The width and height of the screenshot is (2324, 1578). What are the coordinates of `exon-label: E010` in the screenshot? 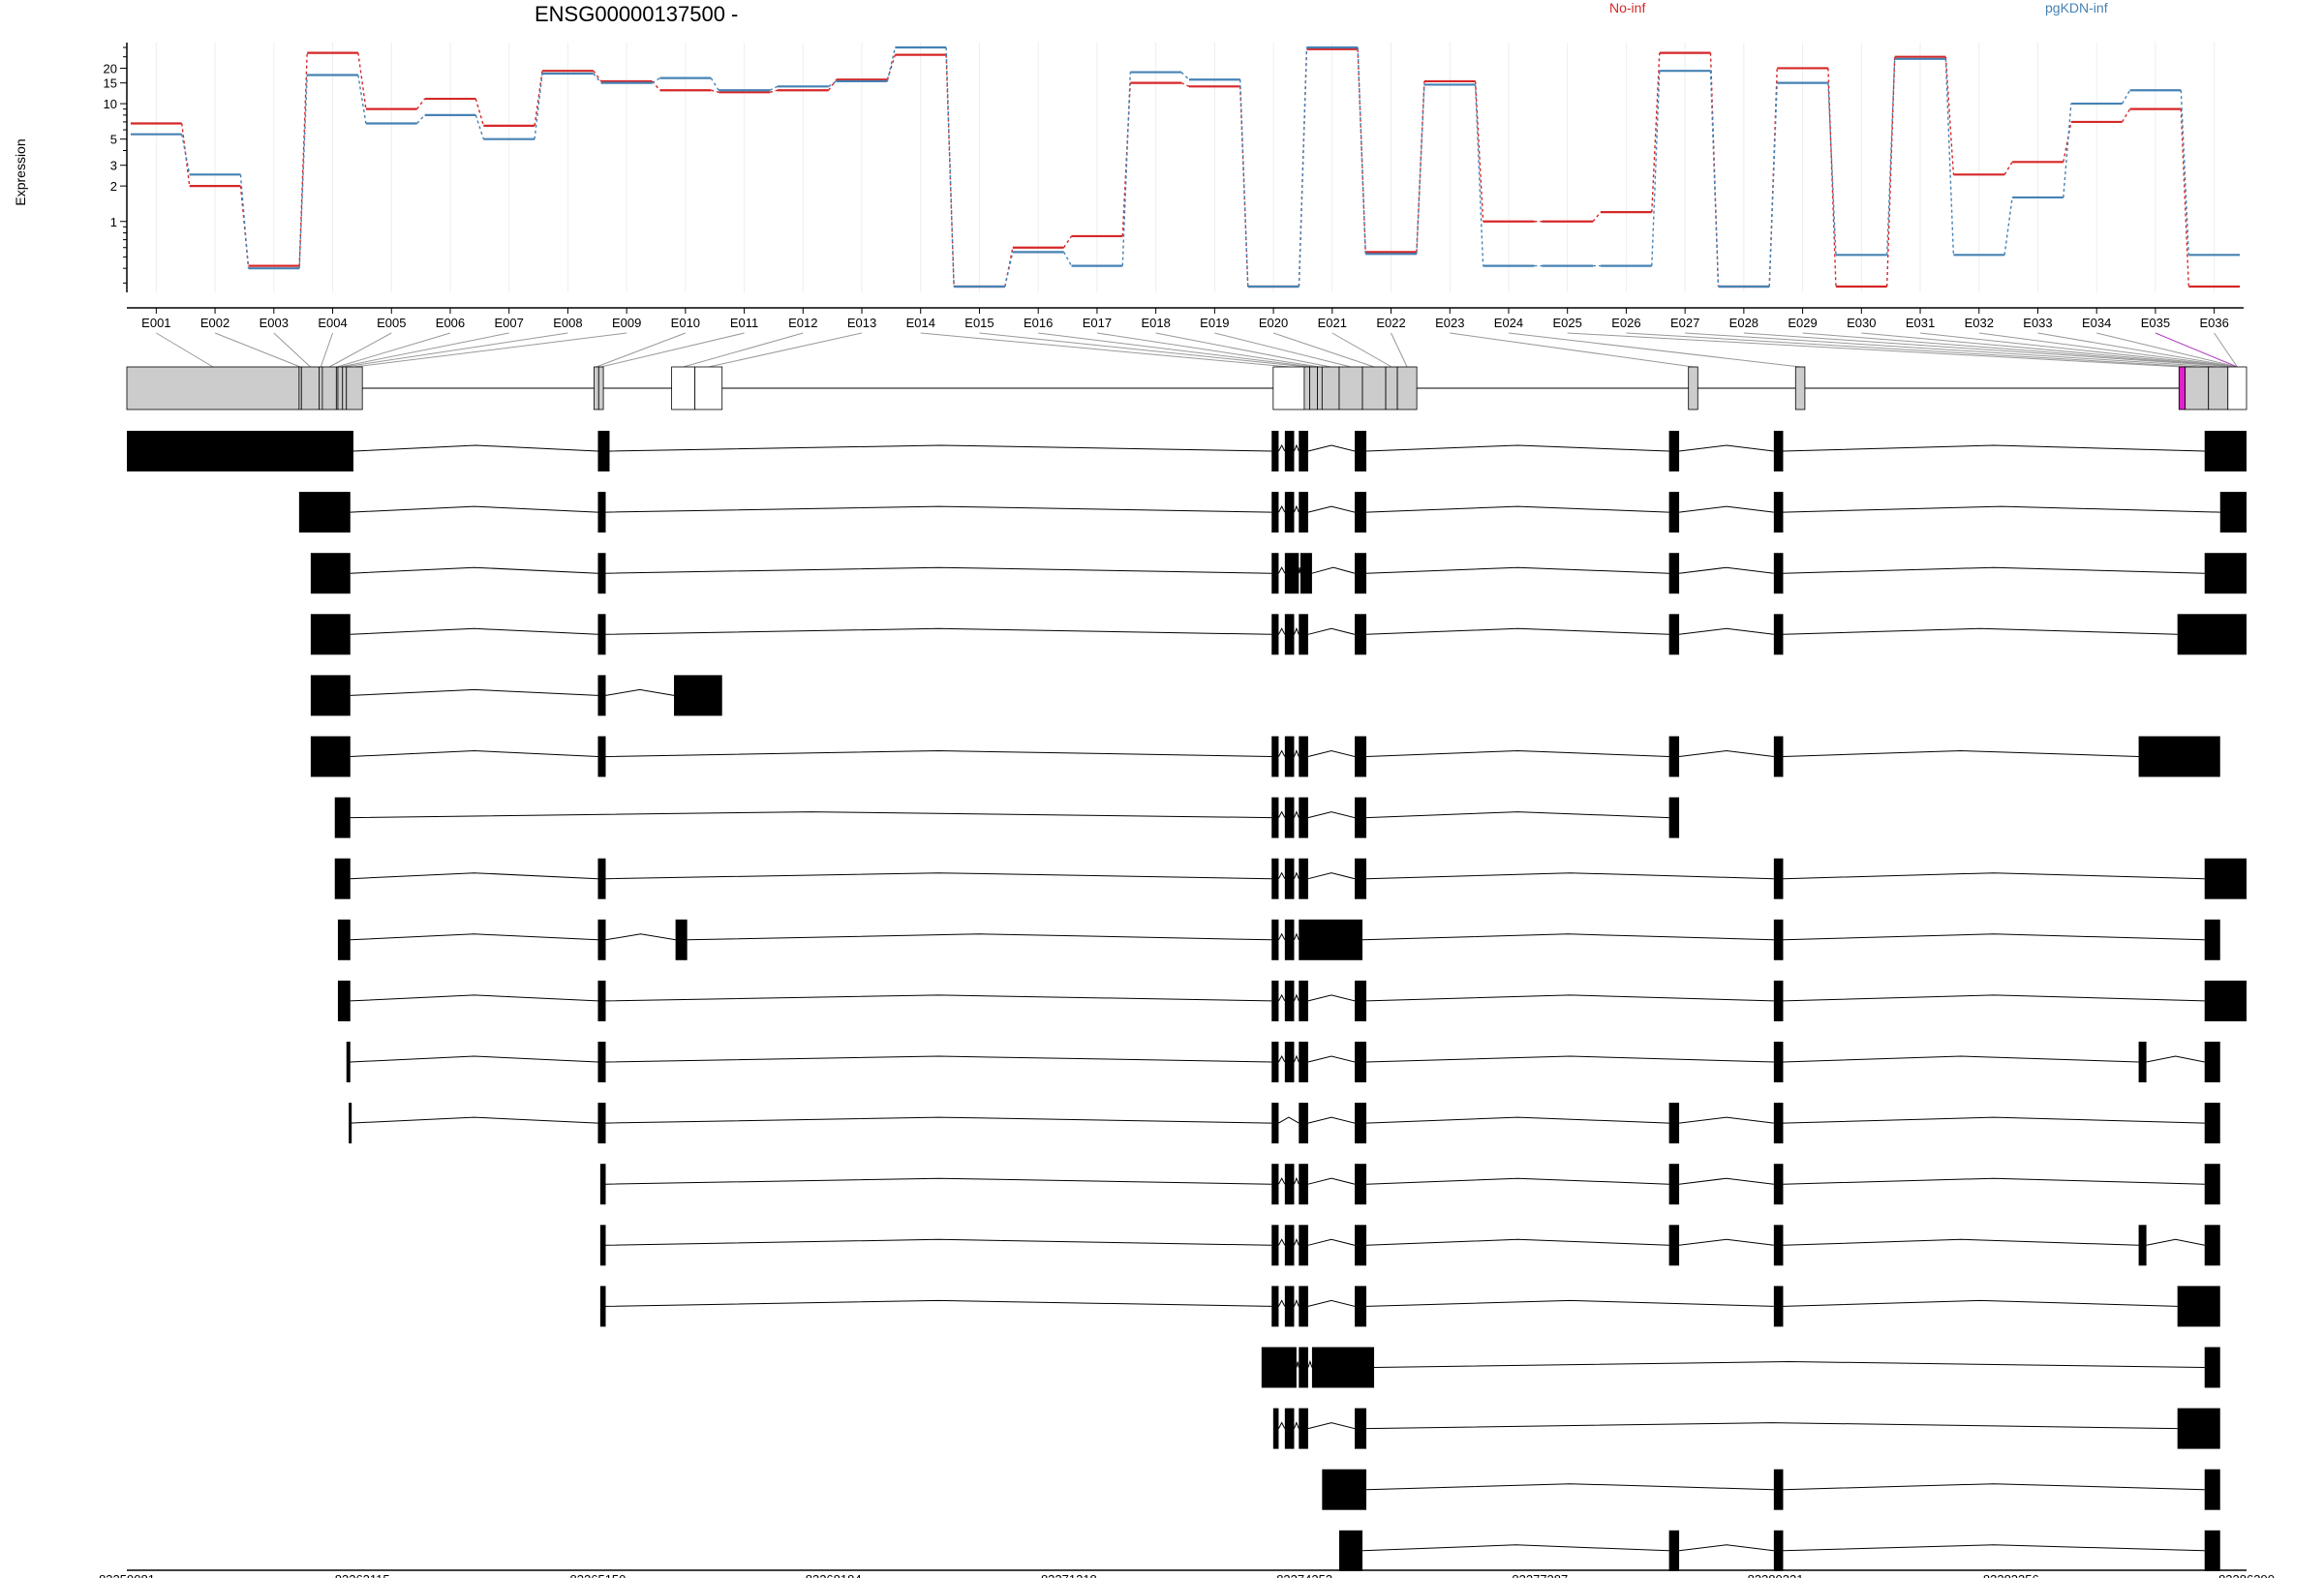 It's located at (686, 323).